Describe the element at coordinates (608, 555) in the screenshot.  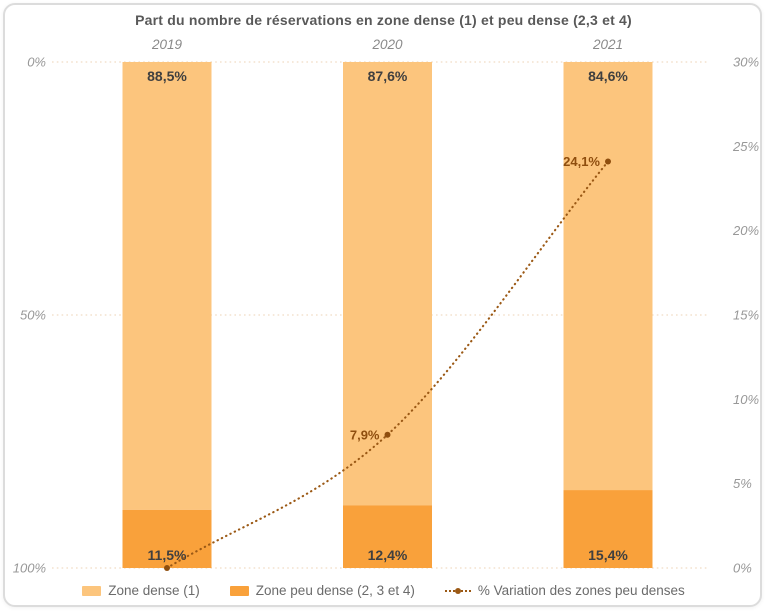
I see `bar-label-zone-peu-dense: 15,4%` at that location.